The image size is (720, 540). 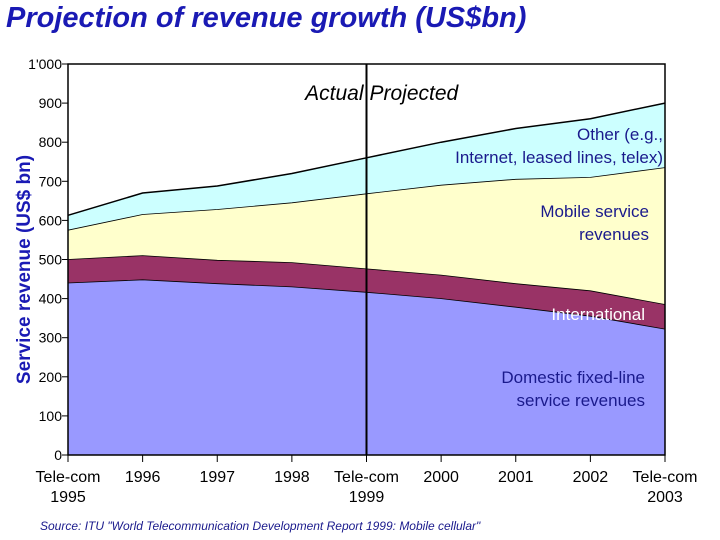 What do you see at coordinates (598, 314) in the screenshot?
I see `series-label-2: International` at bounding box center [598, 314].